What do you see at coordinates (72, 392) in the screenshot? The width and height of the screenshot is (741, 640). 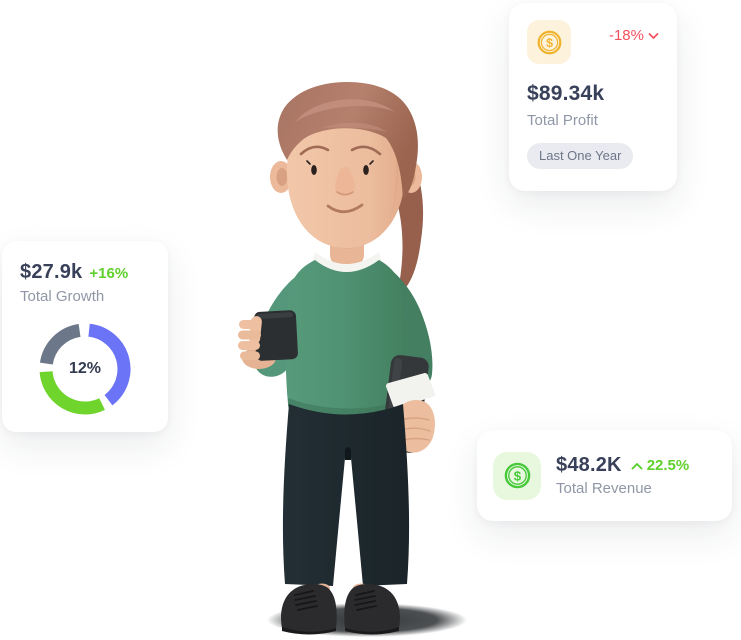 I see `green-segment` at bounding box center [72, 392].